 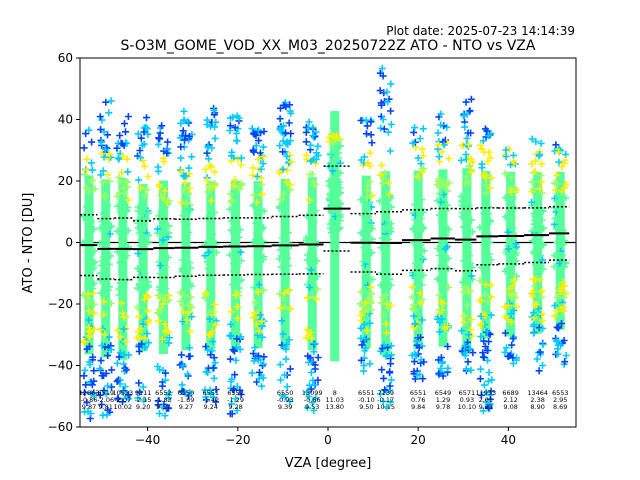 What do you see at coordinates (486, 407) in the screenshot?
I see `bin-std: 9.23` at bounding box center [486, 407].